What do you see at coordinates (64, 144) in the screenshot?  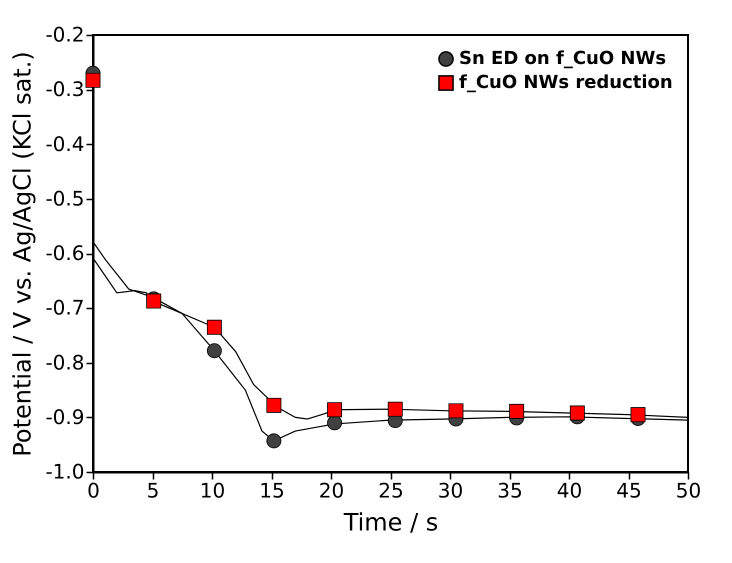 I see `y-tick-label: -0.4` at bounding box center [64, 144].